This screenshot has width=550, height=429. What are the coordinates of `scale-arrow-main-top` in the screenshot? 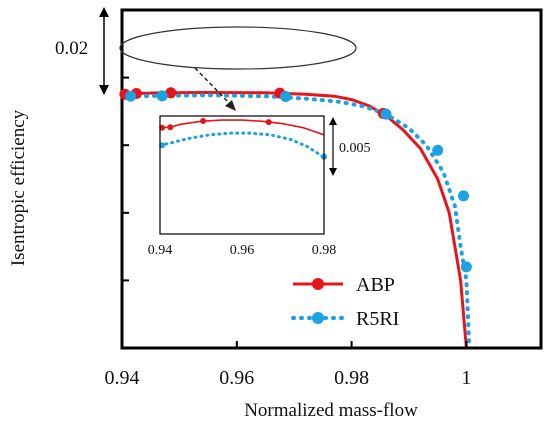 It's located at (104, 12).